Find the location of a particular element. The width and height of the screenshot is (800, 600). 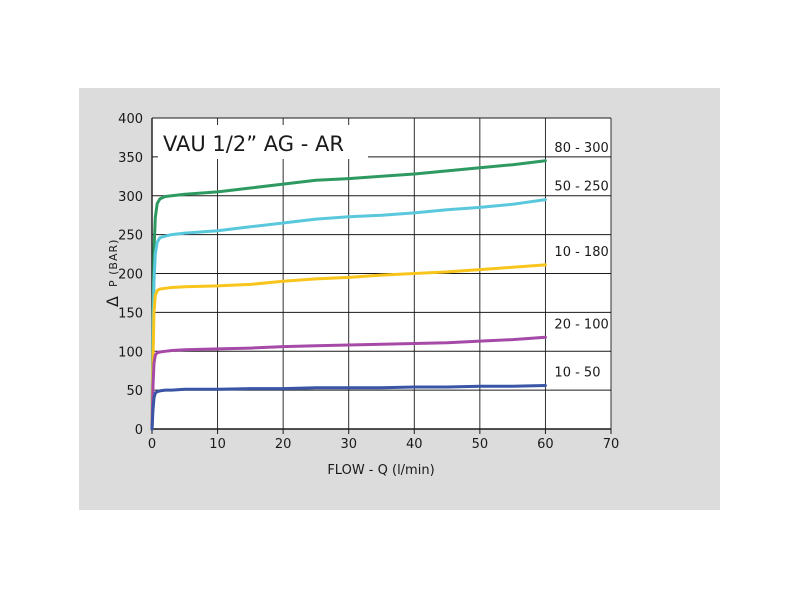

y-tick-label: 0 is located at coordinates (139, 430).